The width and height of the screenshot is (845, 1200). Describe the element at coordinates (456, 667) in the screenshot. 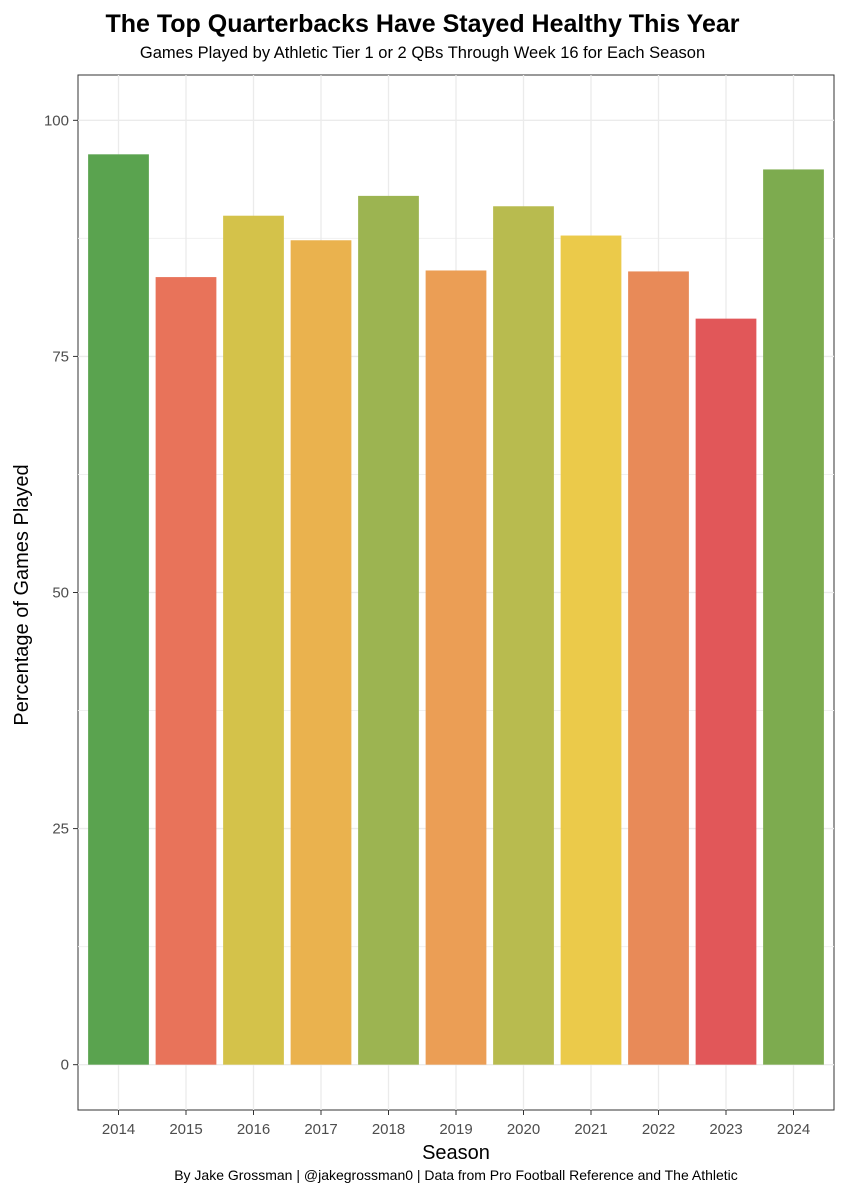

I see `bar-2019` at that location.